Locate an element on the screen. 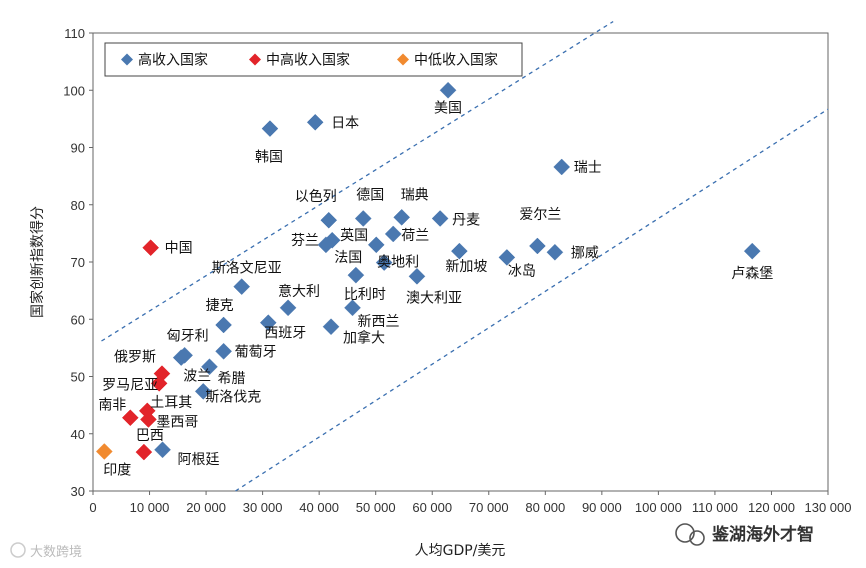 The image size is (866, 568). point-label: 比利时 is located at coordinates (365, 295).